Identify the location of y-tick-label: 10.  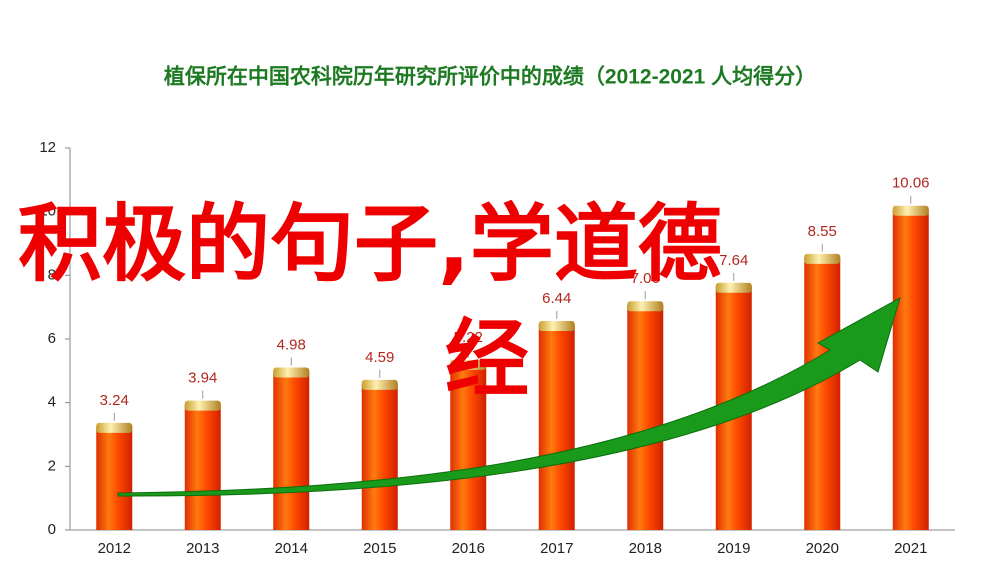
(47, 211).